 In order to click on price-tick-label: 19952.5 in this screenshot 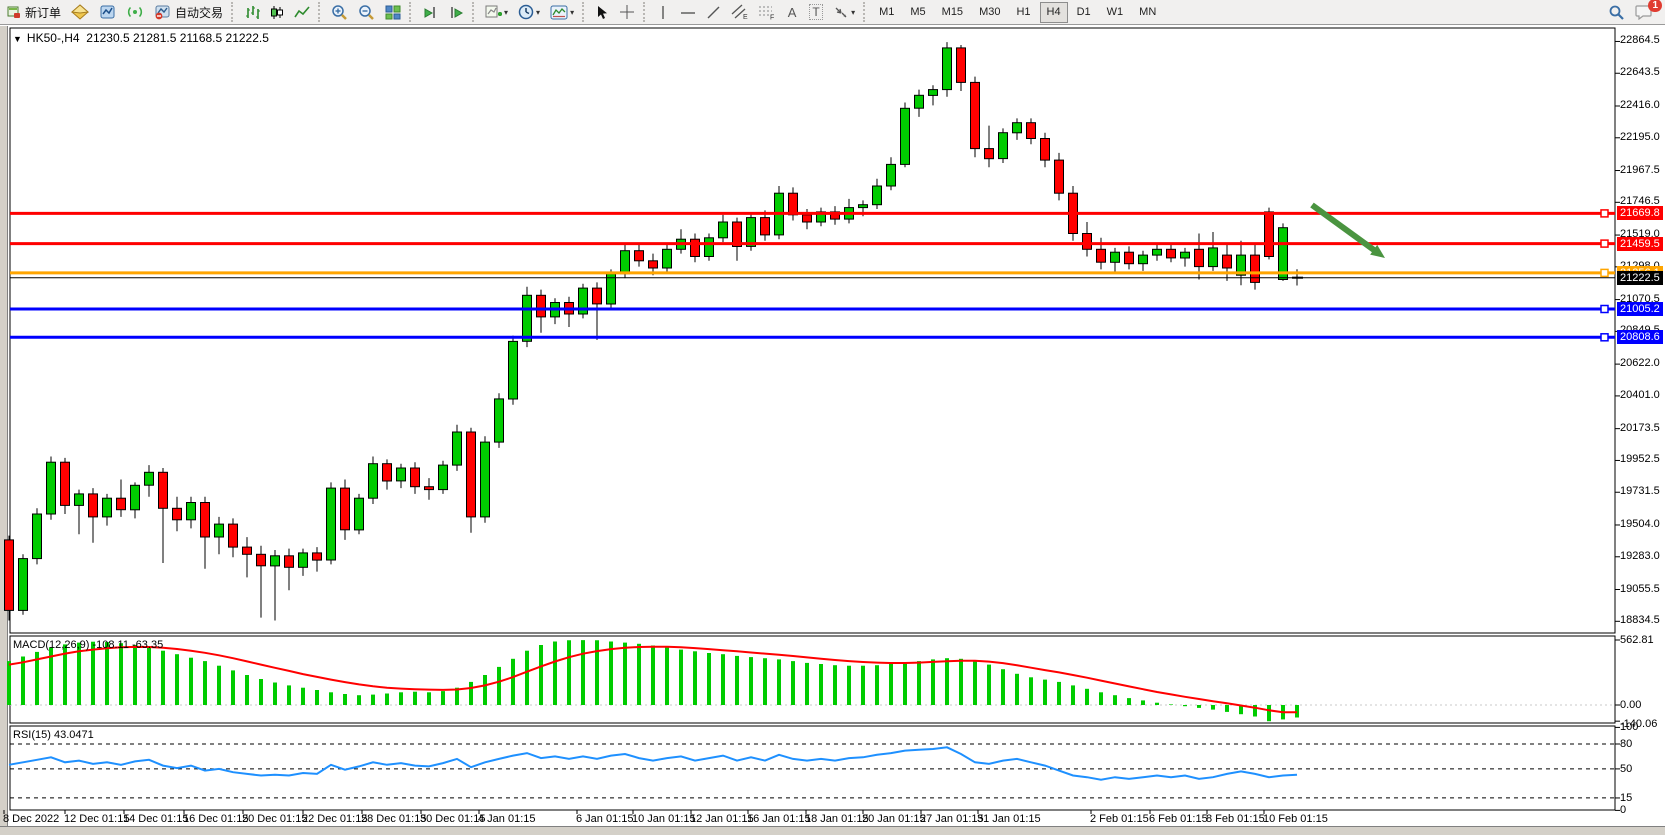, I will do `click(1640, 459)`.